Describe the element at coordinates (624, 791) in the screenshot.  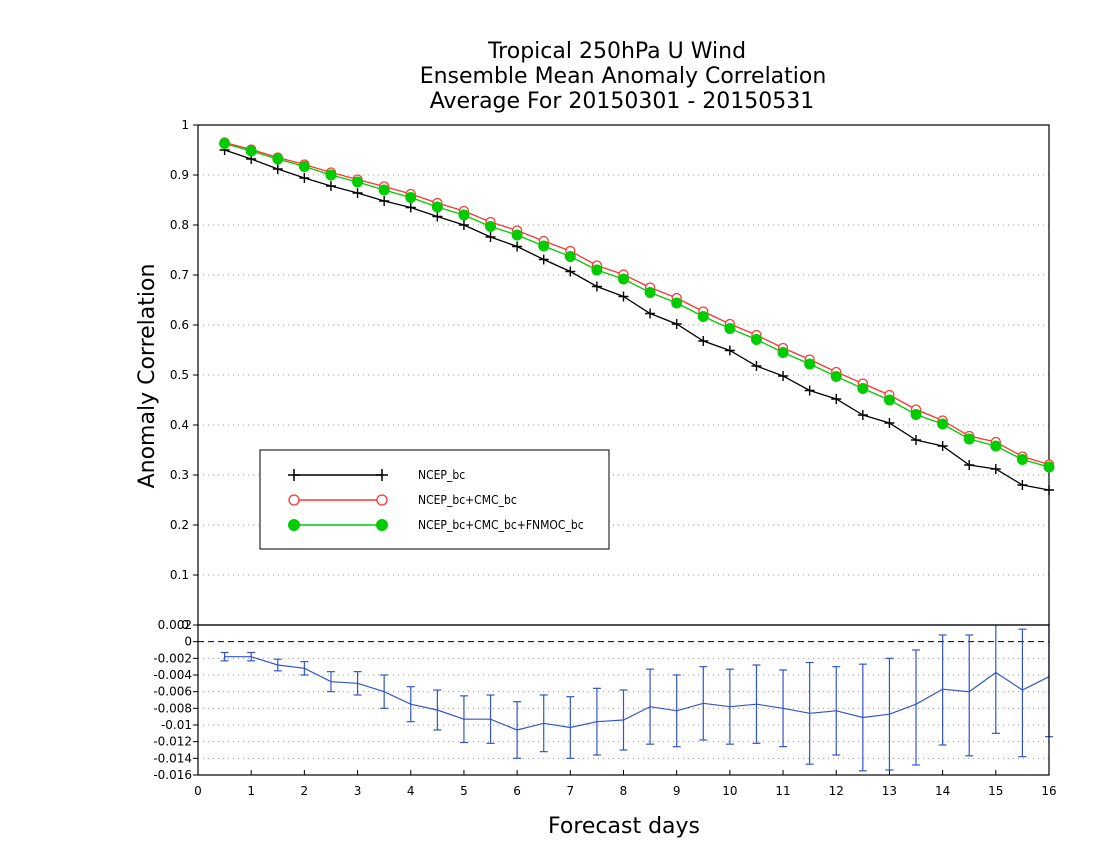
I see `x-tick-label: 8` at that location.